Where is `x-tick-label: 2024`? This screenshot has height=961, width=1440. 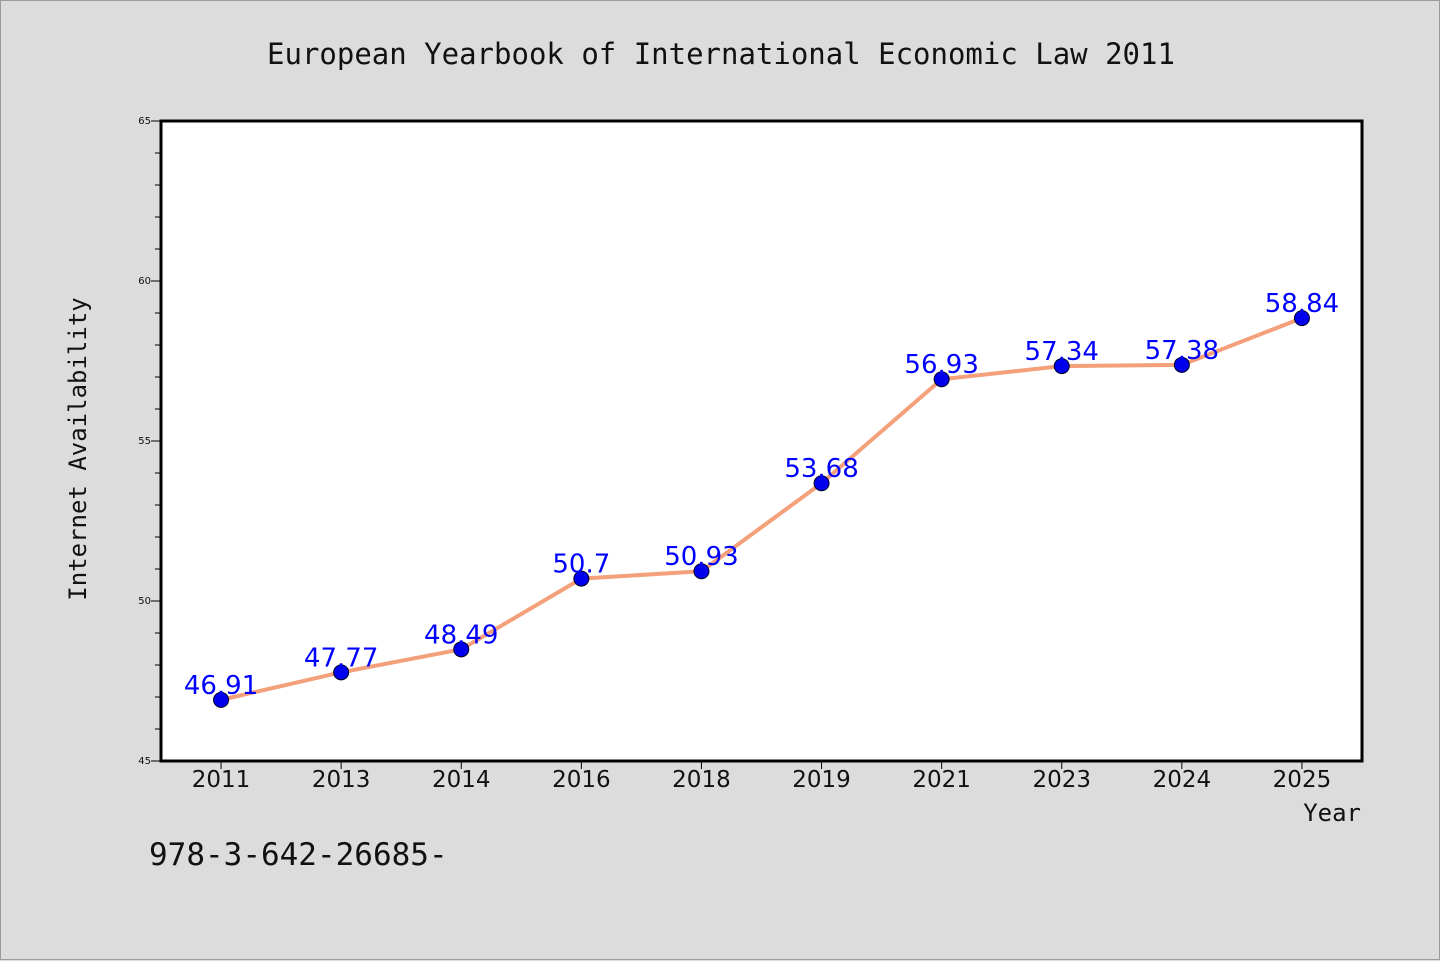 x-tick-label: 2024 is located at coordinates (1182, 780).